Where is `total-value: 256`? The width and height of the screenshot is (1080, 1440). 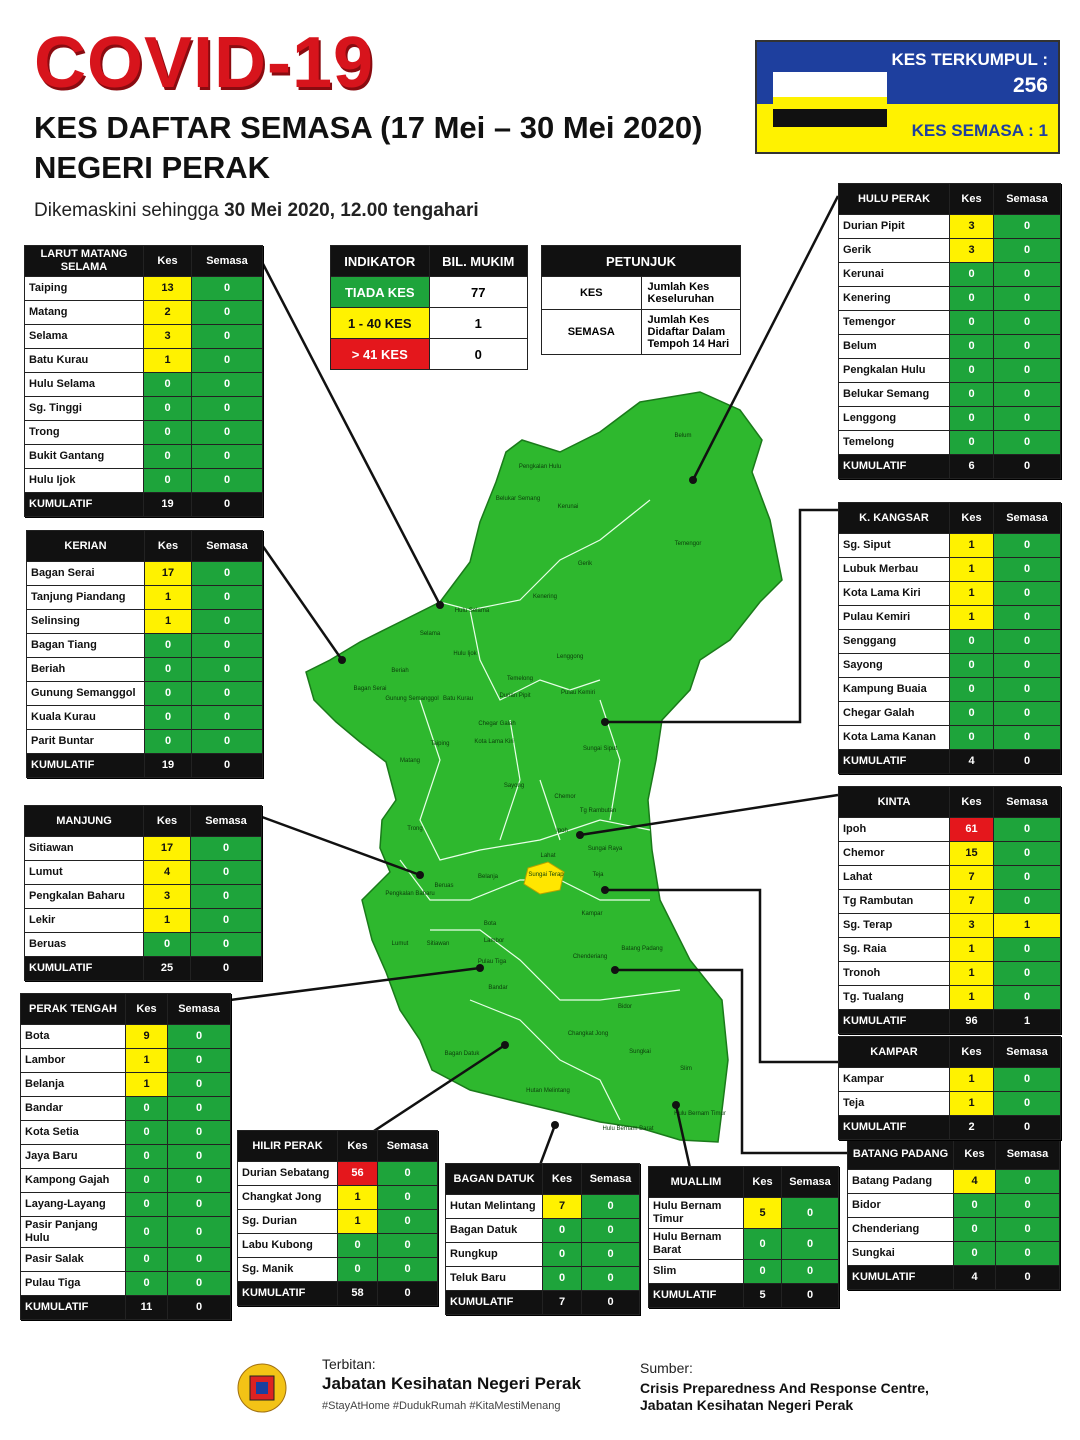 total-value: 256 is located at coordinates (1030, 85).